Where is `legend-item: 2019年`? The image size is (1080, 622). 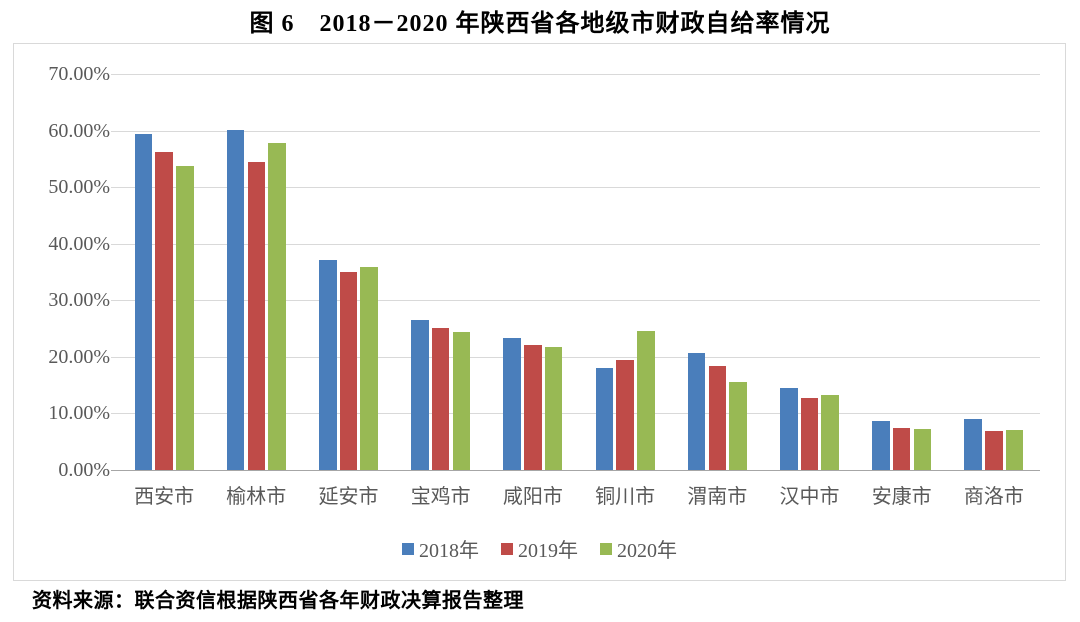
legend-item: 2019年 is located at coordinates (539, 548).